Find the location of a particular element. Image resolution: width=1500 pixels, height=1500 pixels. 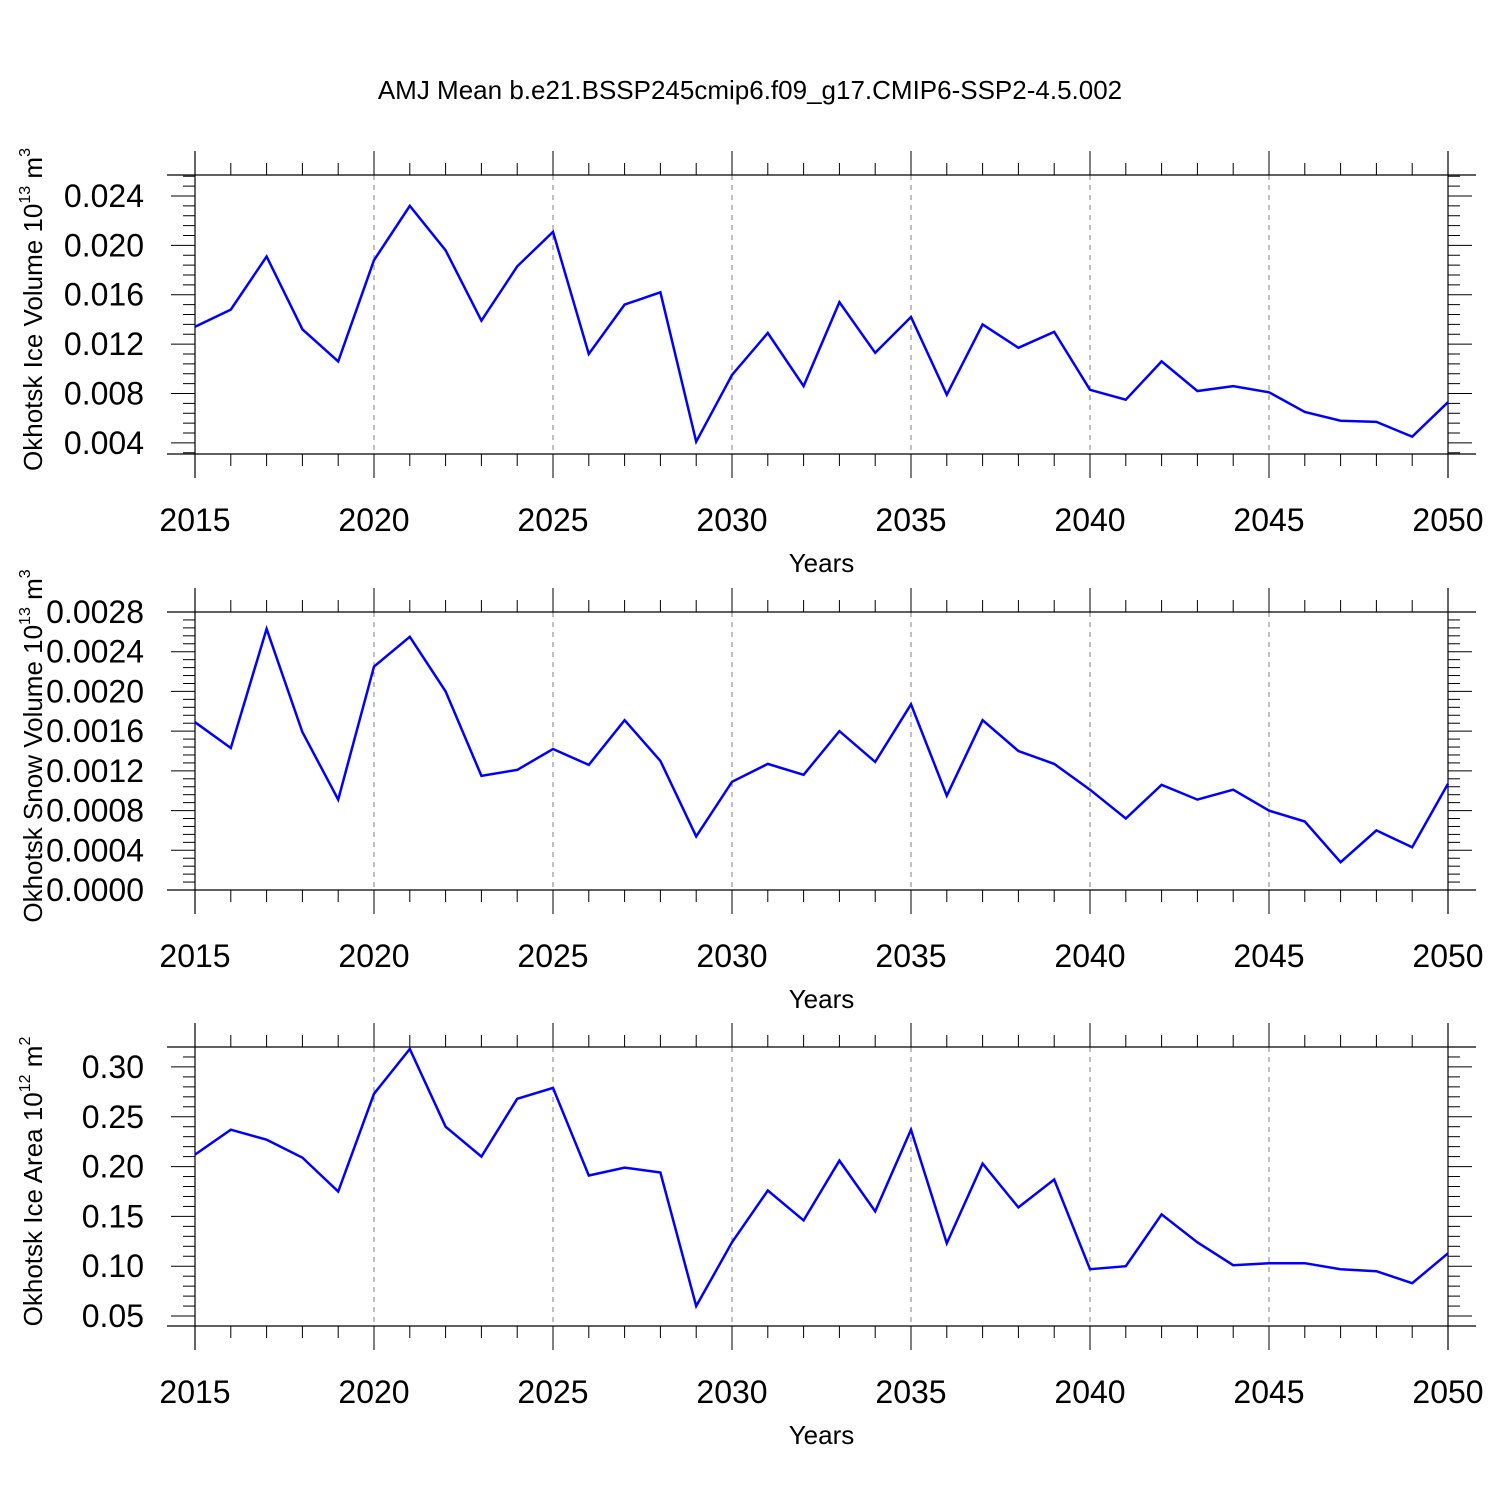

y-tick-label: 0.15 is located at coordinates (113, 1216).